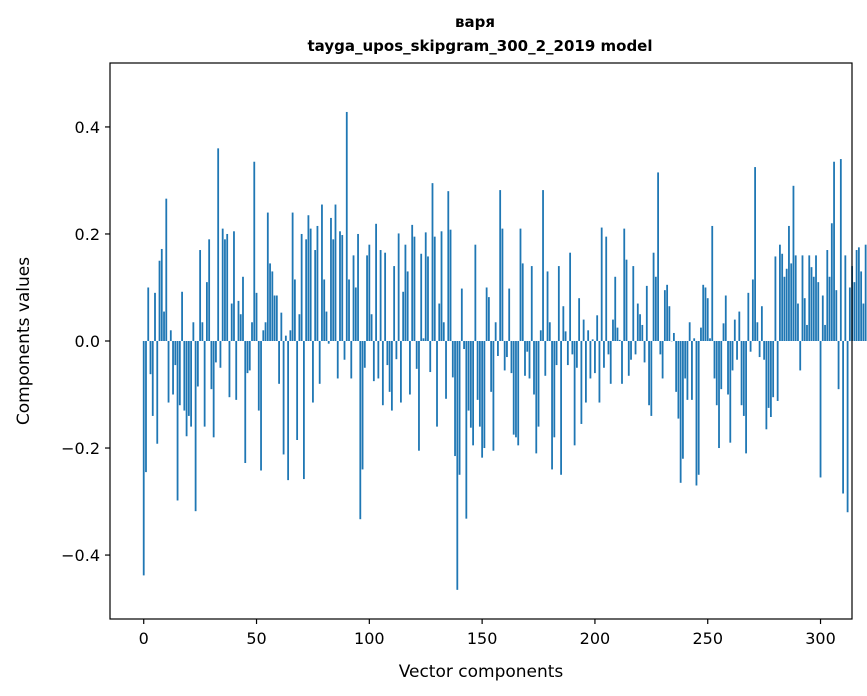 The height and width of the screenshot is (696, 867). I want to click on x-tick-label: 50, so click(256, 638).